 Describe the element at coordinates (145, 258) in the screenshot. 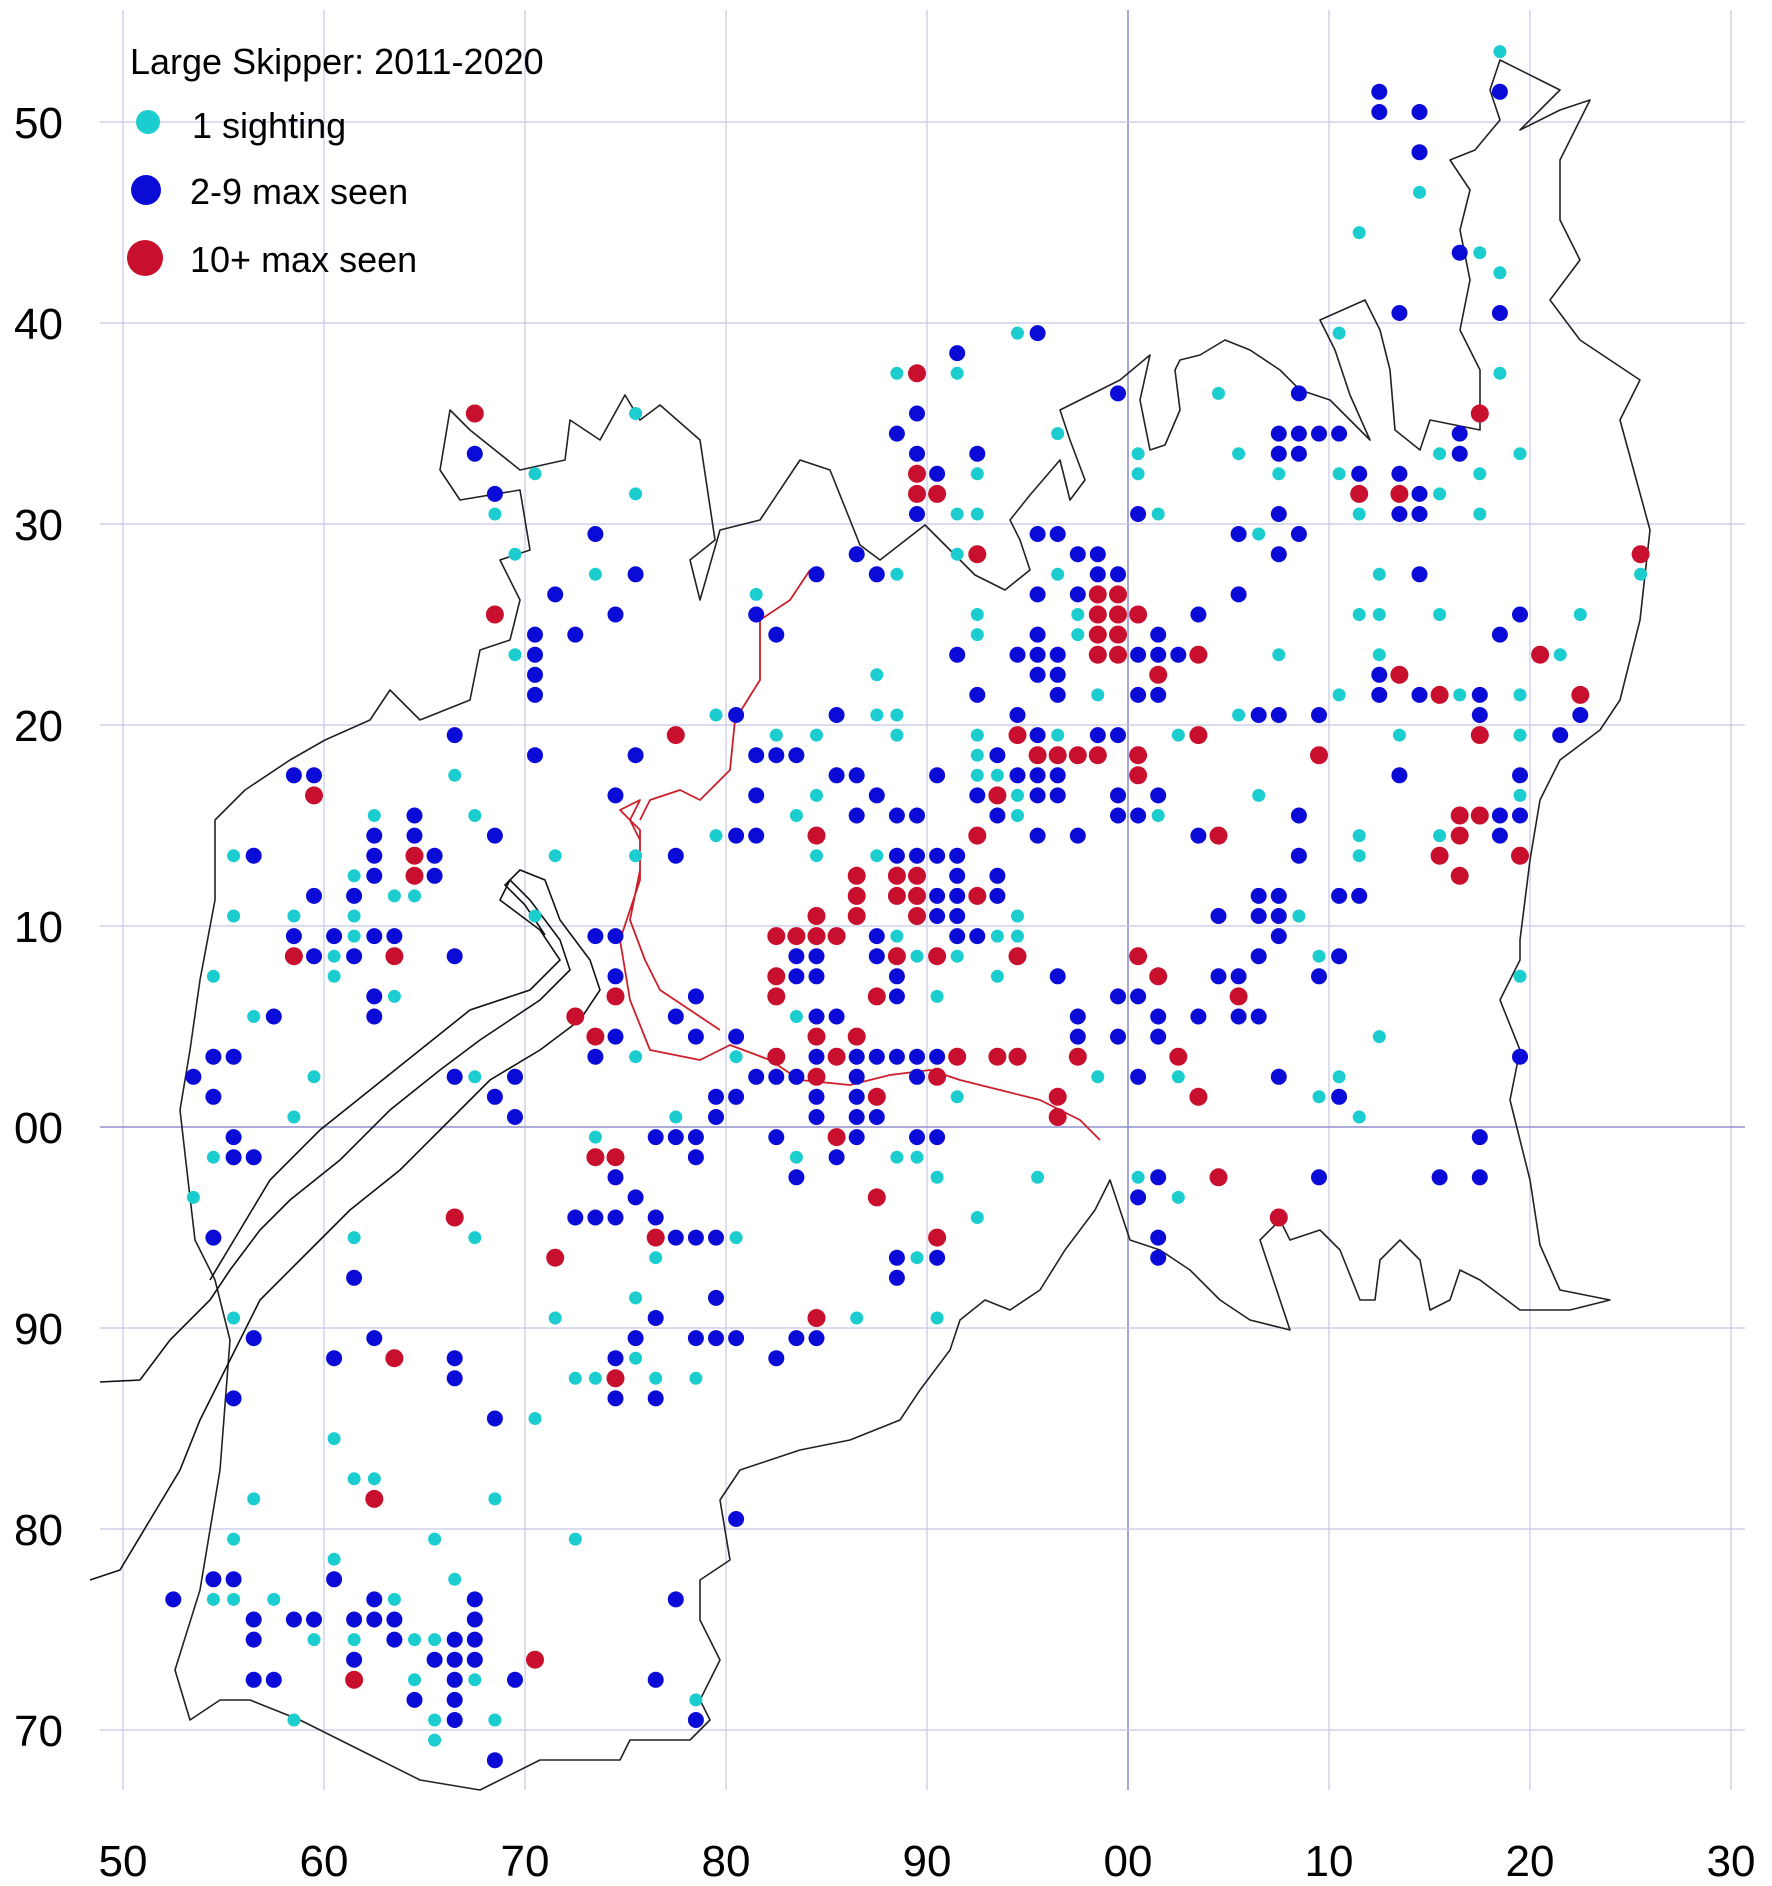

I see `legend-swatch-many` at that location.